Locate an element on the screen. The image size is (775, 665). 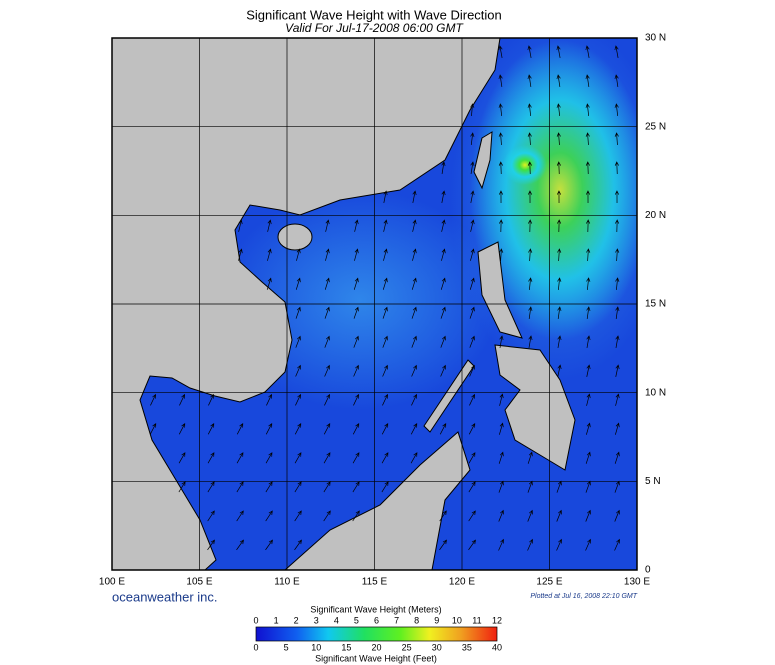
borneo is located at coordinates (377, 500).